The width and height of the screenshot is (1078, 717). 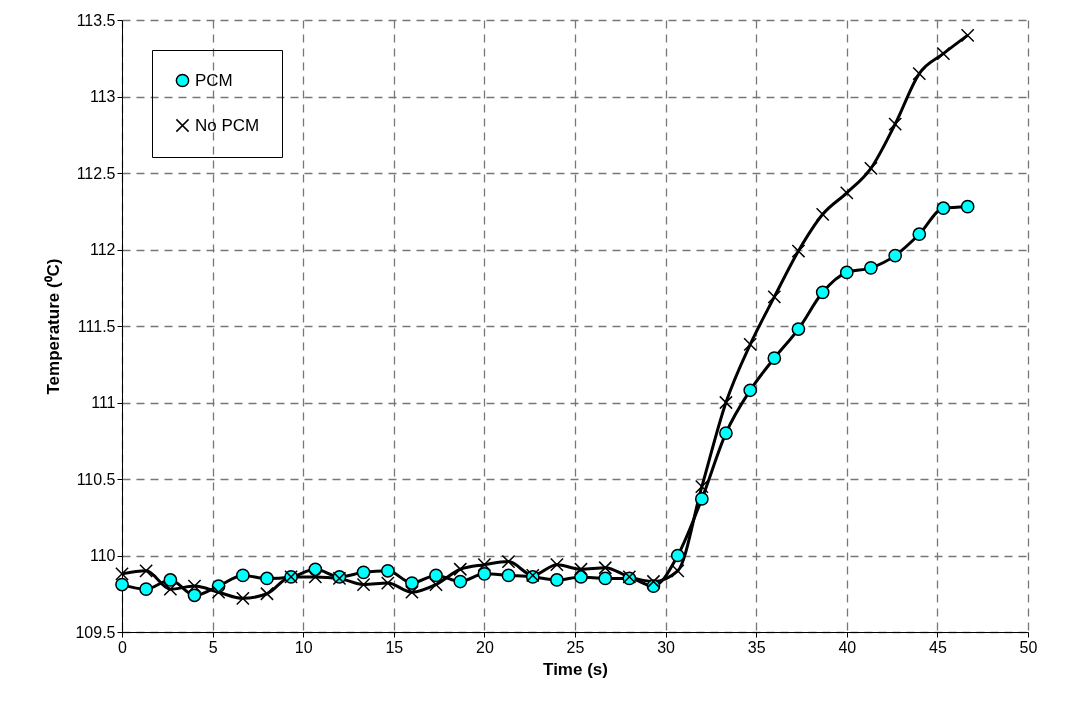 What do you see at coordinates (756, 647) in the screenshot?
I see `x-tick-label: 35` at bounding box center [756, 647].